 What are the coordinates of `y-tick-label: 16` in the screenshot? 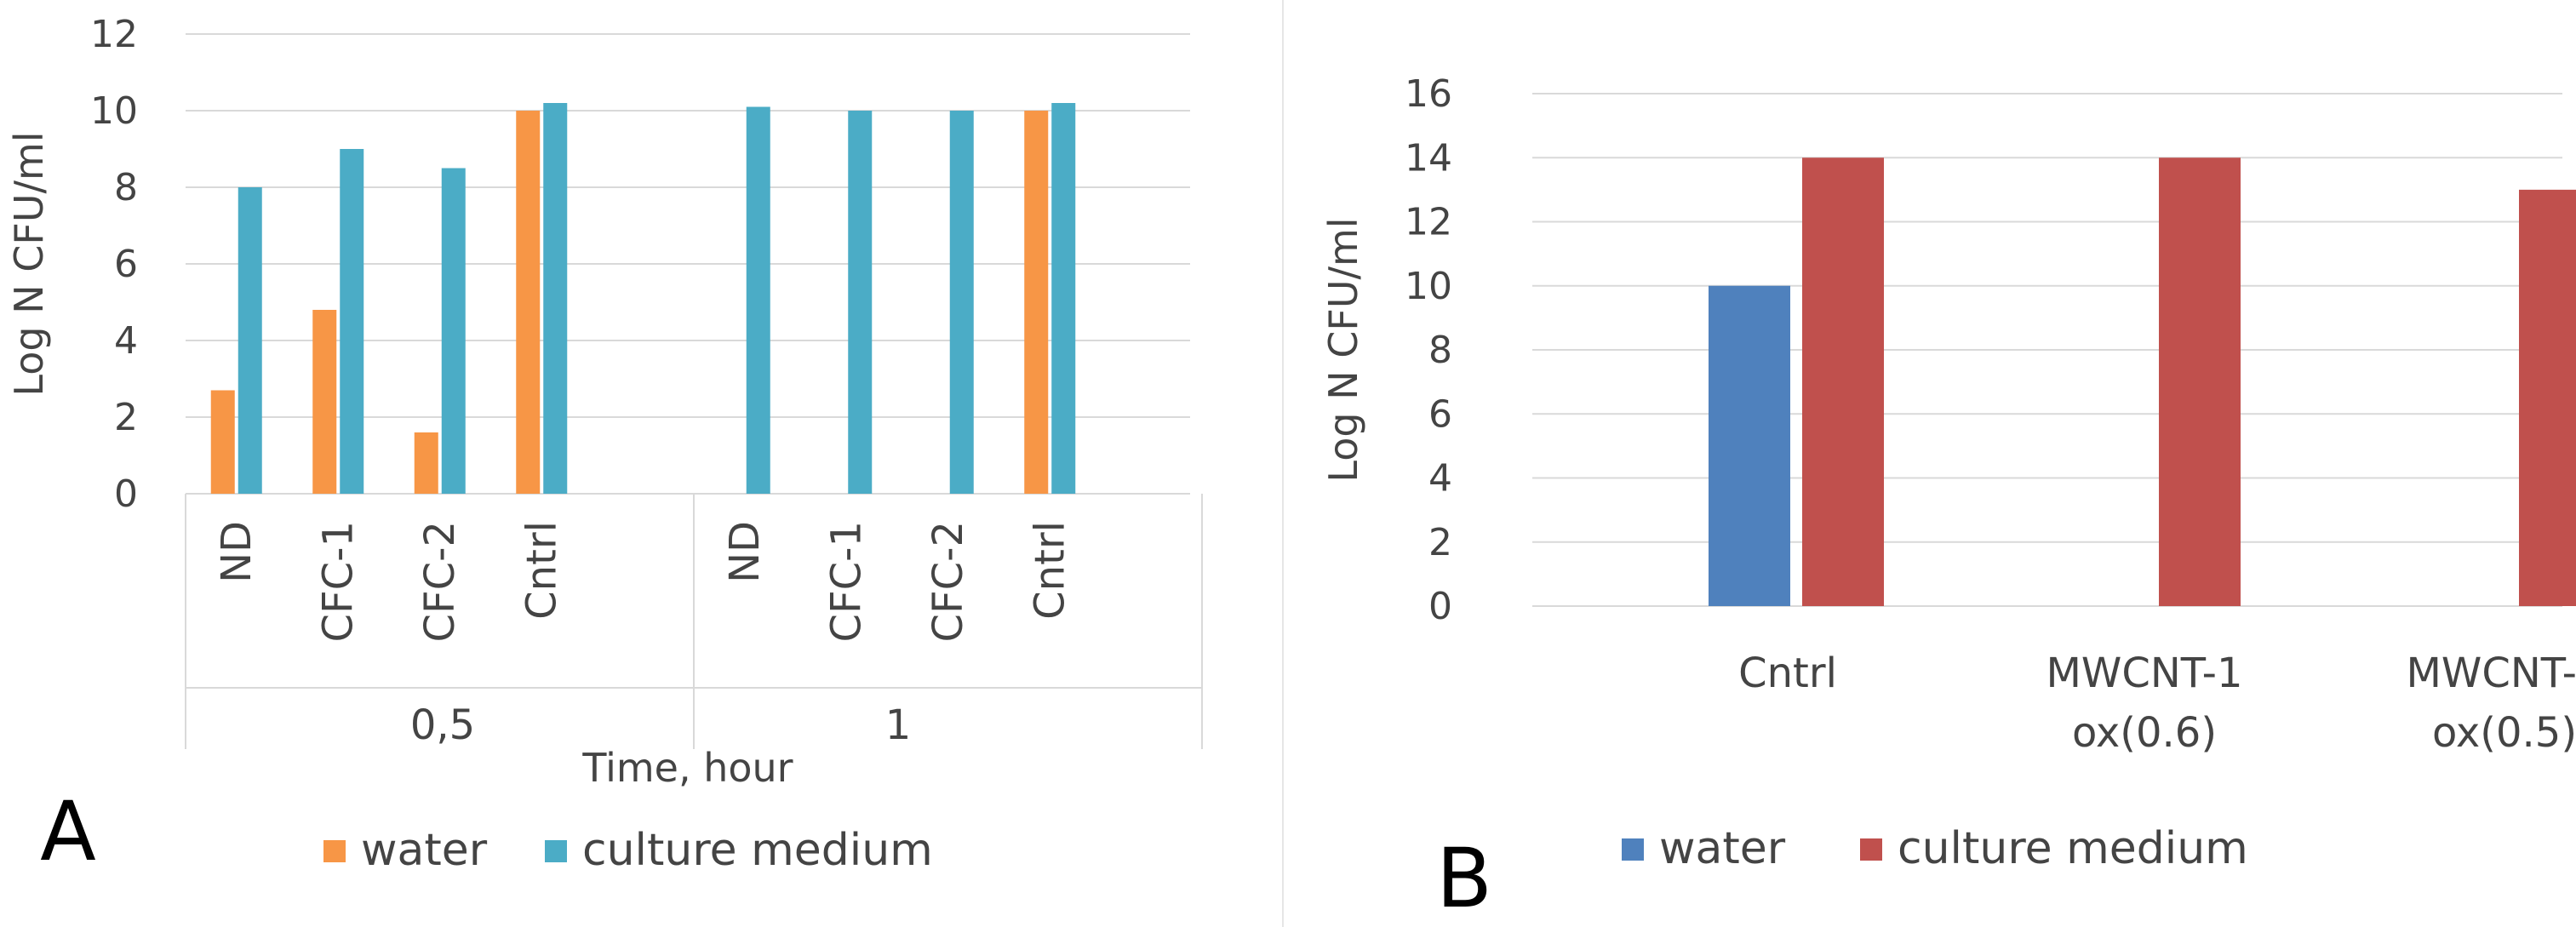 It's located at (1428, 94).